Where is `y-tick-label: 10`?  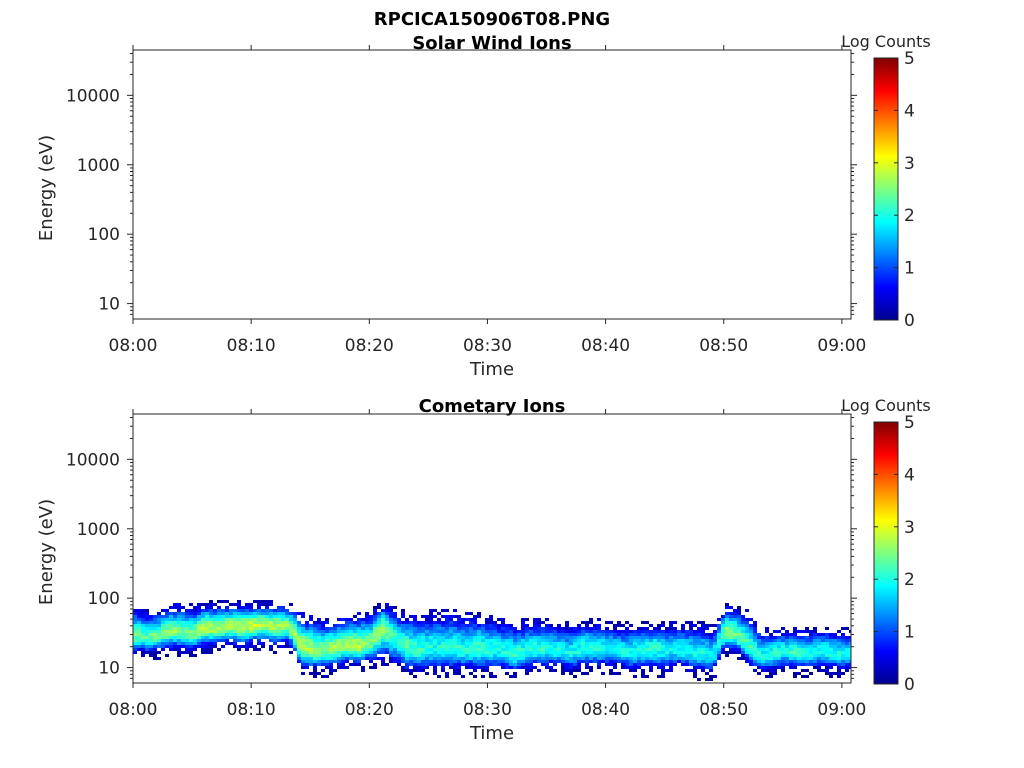 y-tick-label: 10 is located at coordinates (109, 305).